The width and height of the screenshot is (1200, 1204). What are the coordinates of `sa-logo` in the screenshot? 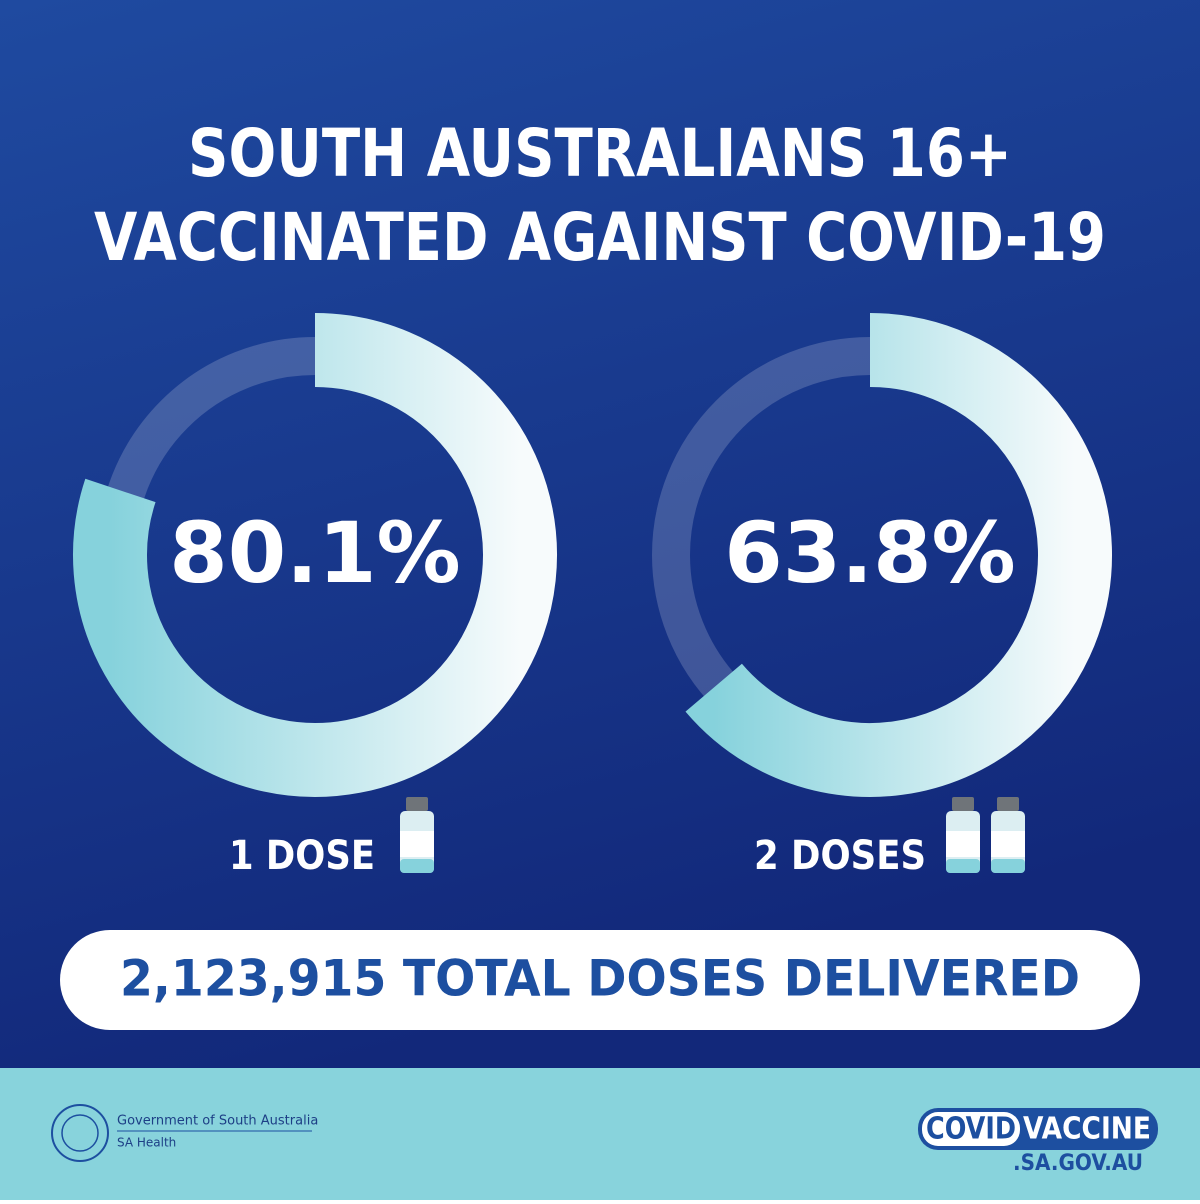 It's located at (181, 1133).